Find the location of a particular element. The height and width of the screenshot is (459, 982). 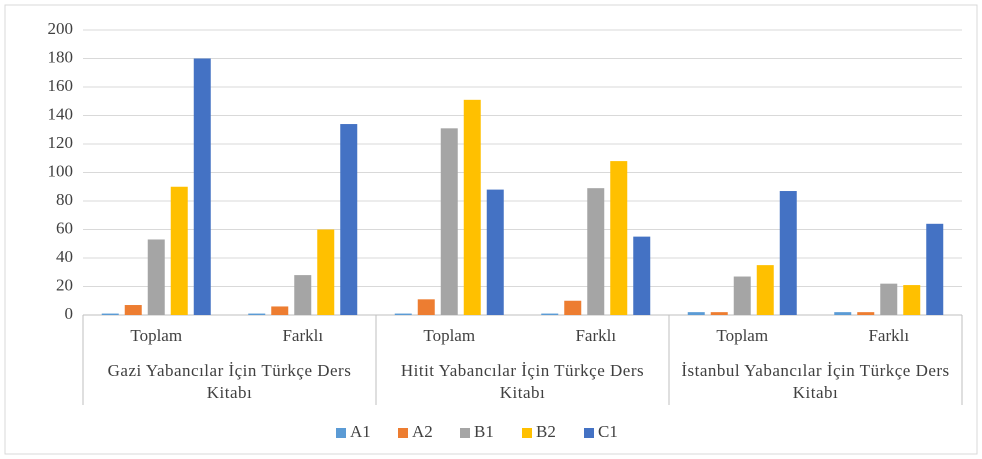

y-tick-label: 200 is located at coordinates (61, 28).